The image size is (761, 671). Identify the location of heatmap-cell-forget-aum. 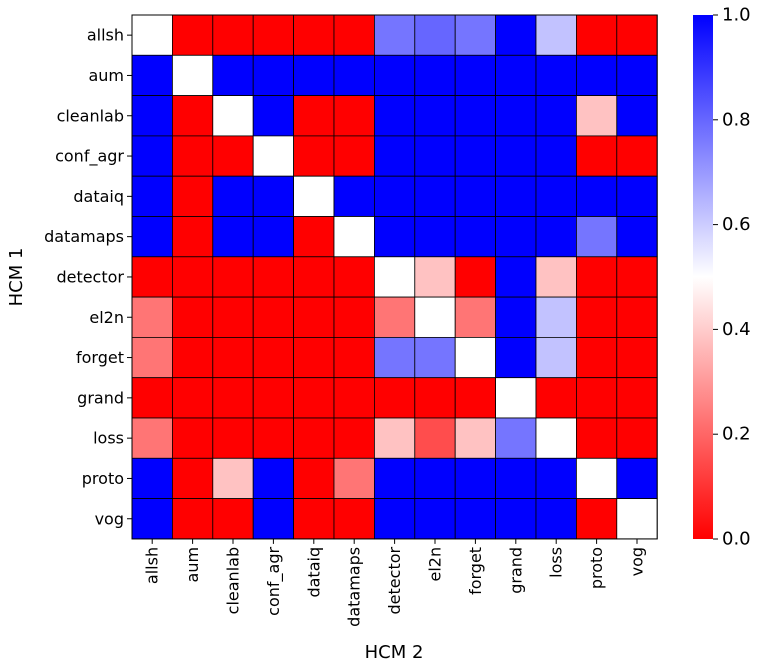
(192, 357).